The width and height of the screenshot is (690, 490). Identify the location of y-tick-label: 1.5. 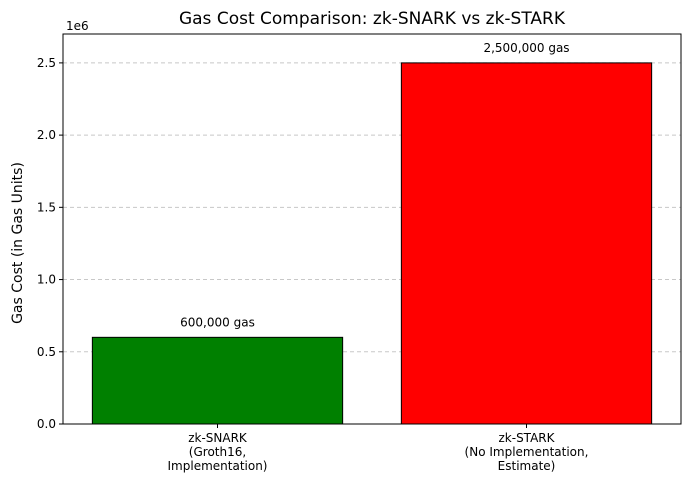
(46, 207).